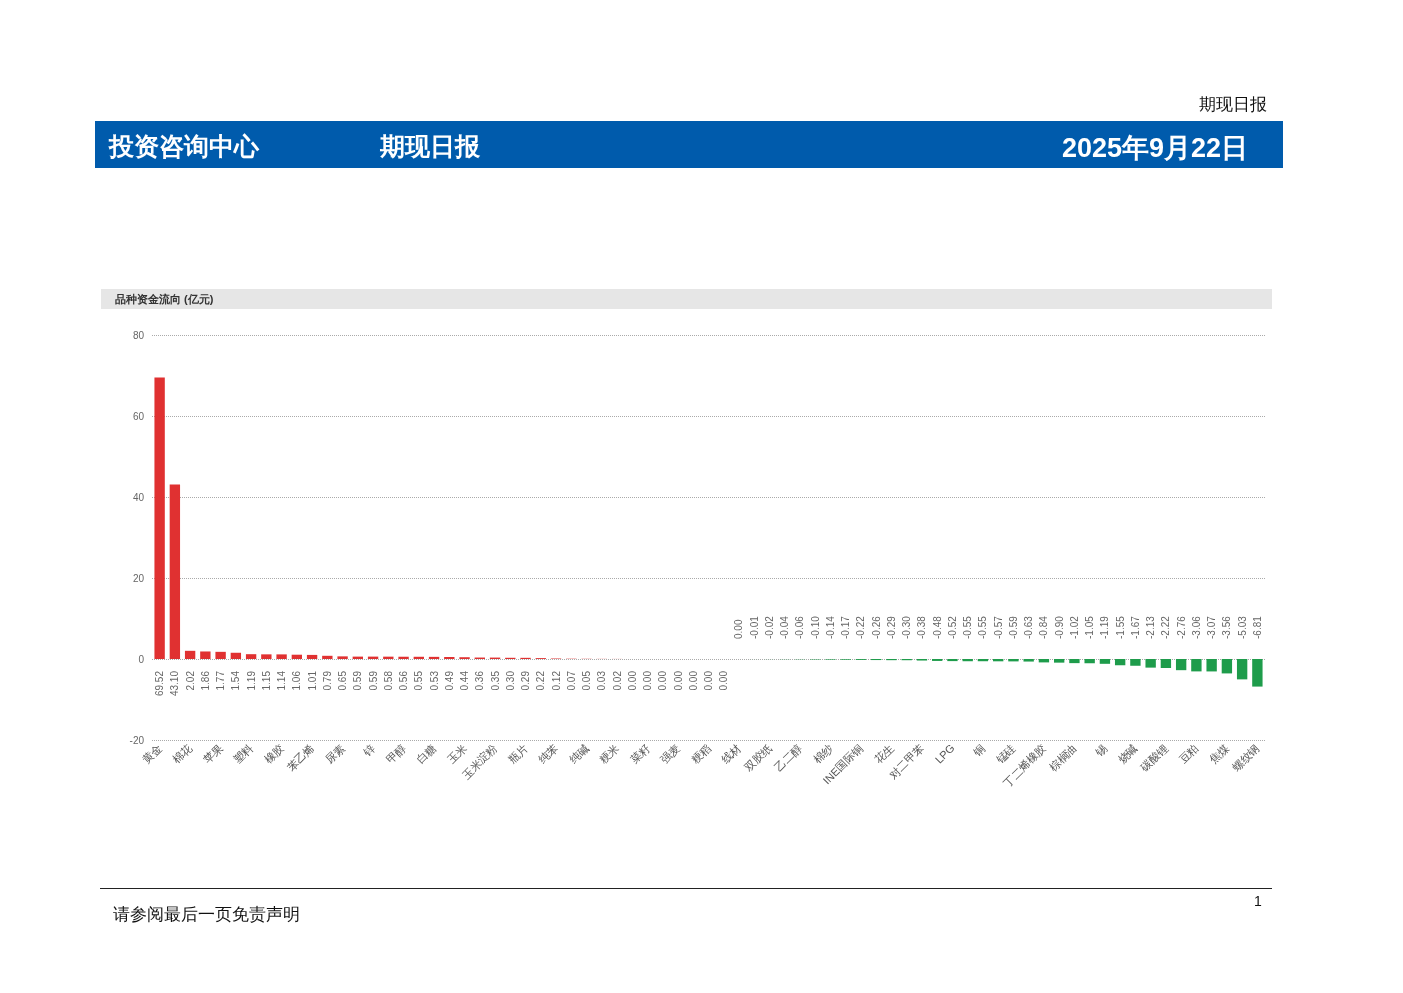 The width and height of the screenshot is (1403, 993). Describe the element at coordinates (426, 753) in the screenshot. I see `x-tick-label: 白糖` at that location.